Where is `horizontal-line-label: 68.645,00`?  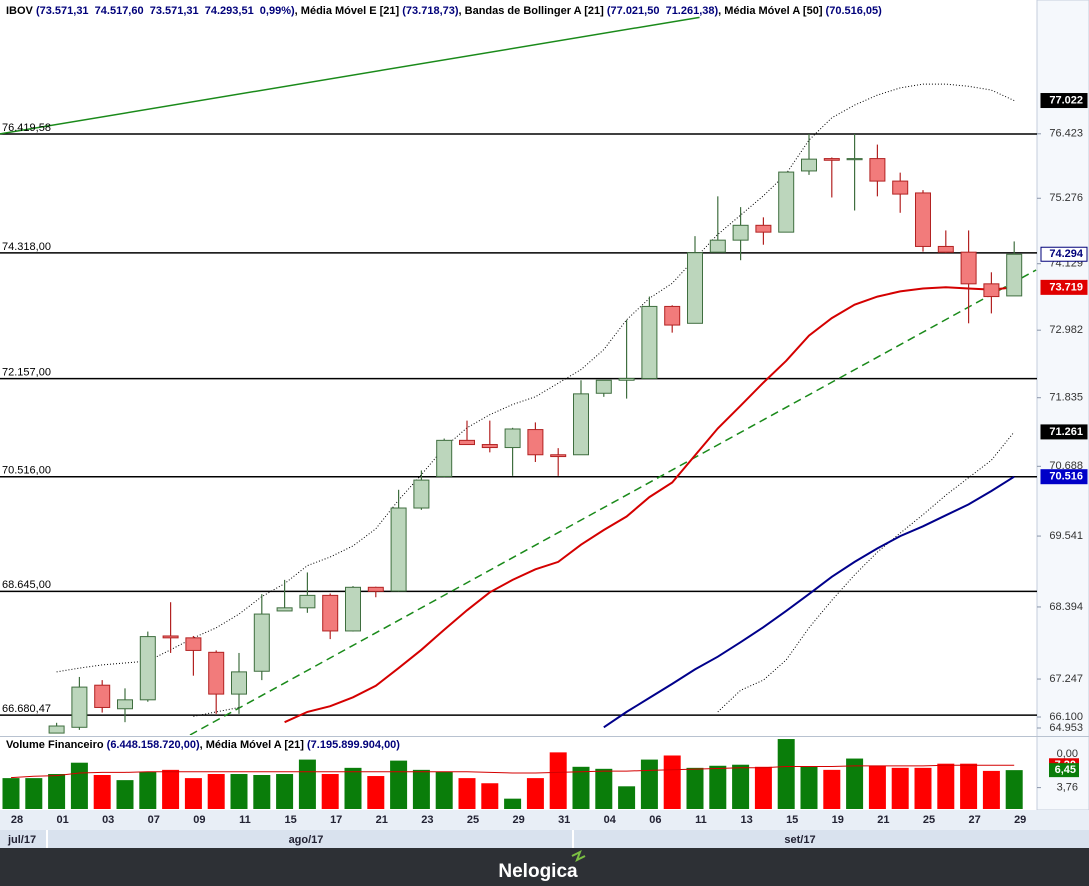
horizontal-line-label: 68.645,00 is located at coordinates (26, 585).